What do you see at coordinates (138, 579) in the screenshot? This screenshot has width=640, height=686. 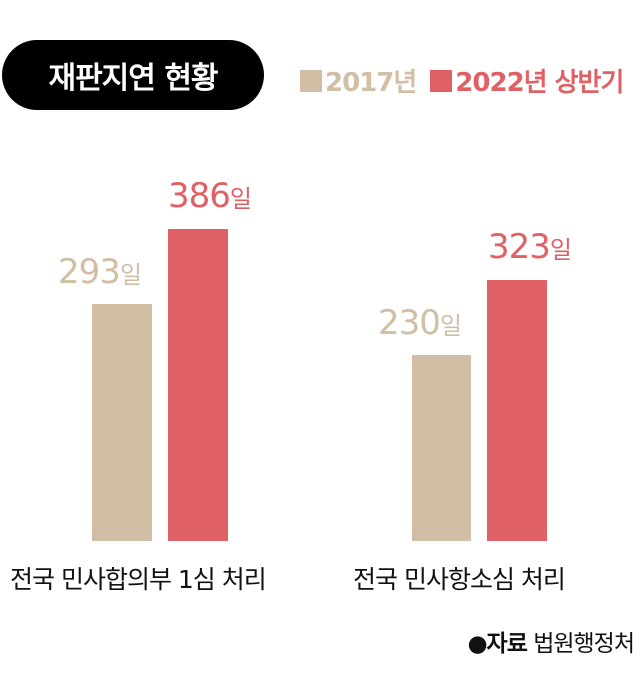 I see `category-label-g1: 전국 민사합의부 1심 처리` at bounding box center [138, 579].